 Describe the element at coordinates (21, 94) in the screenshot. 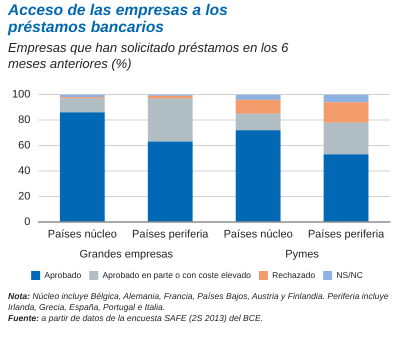

I see `y-tick-label: 100` at that location.